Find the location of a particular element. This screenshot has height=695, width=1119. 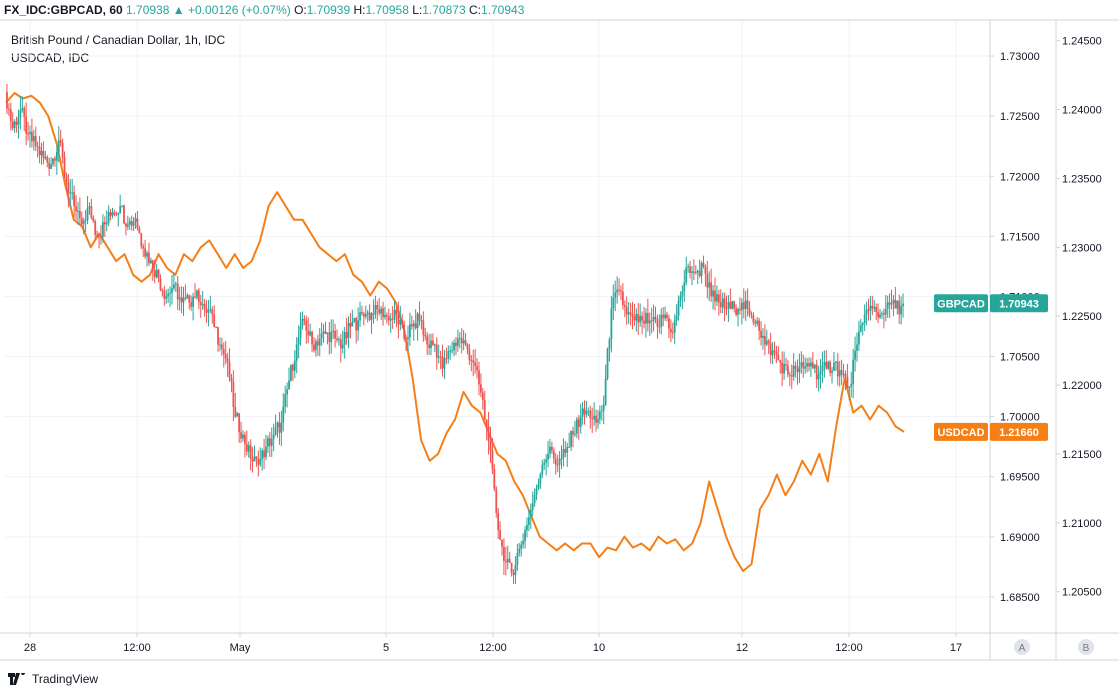

usdcad-badge-value-bg is located at coordinates (1019, 431).